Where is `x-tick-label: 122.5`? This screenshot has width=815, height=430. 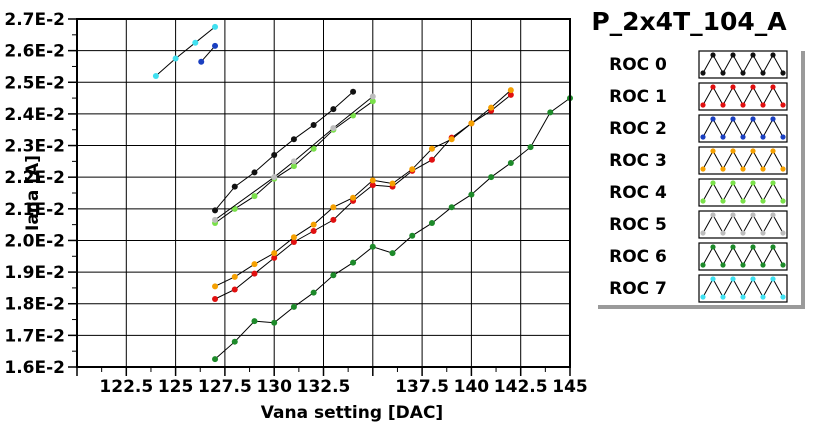
x-tick-label: 122.5 is located at coordinates (126, 387).